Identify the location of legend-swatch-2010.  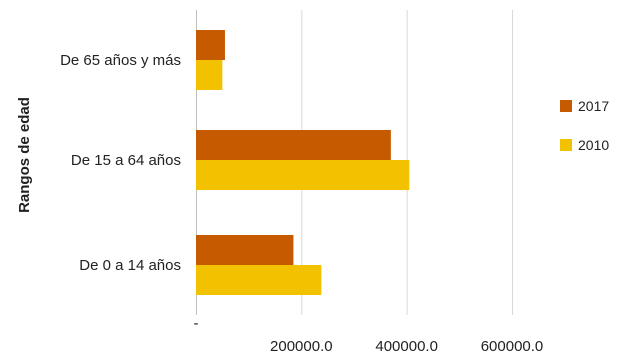
(566, 145).